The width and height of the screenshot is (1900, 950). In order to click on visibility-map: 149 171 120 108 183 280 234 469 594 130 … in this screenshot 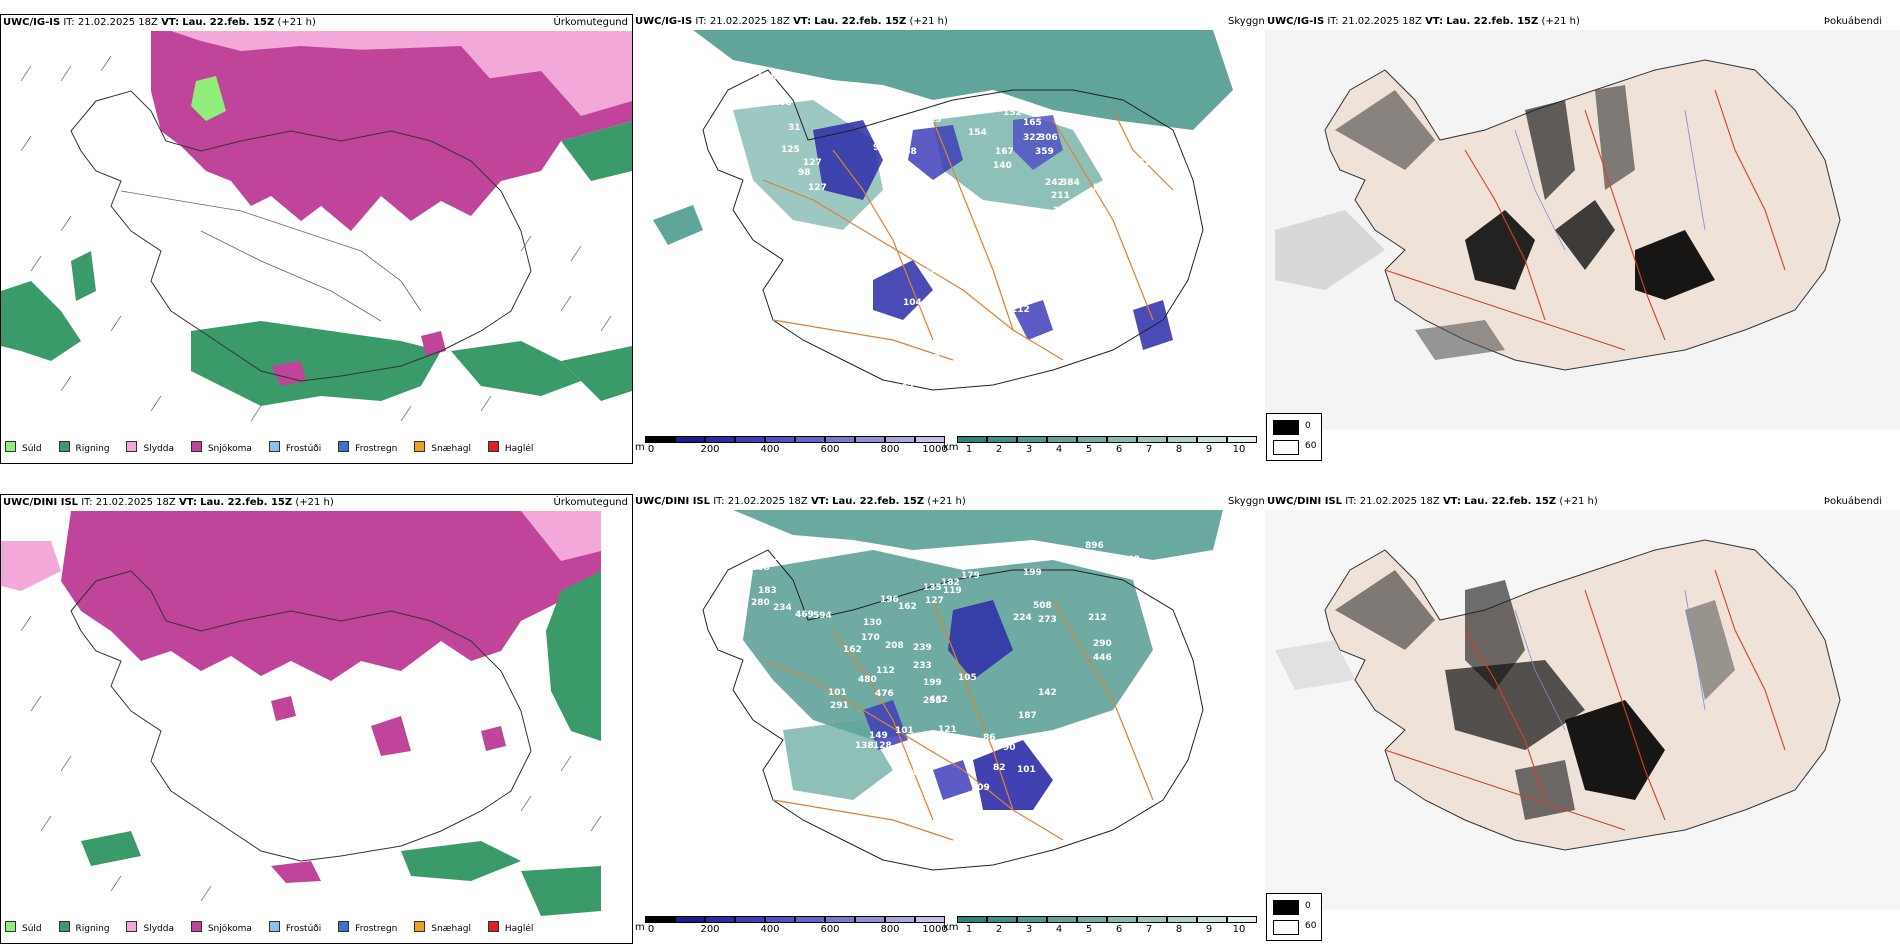, I will do `click(962, 690)`.